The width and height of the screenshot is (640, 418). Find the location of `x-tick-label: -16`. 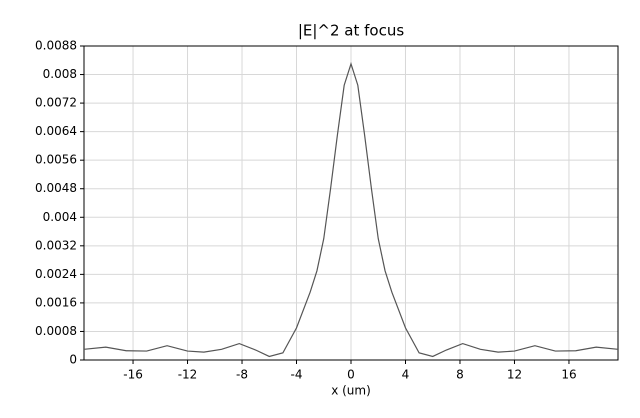

x-tick-label: -16 is located at coordinates (133, 375).